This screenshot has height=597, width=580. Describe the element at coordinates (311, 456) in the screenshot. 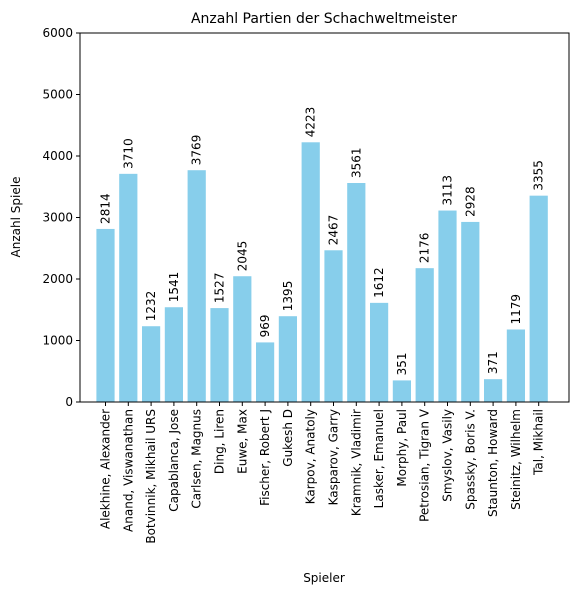

I see `x-tick-label: Karpov, Anatoly` at that location.